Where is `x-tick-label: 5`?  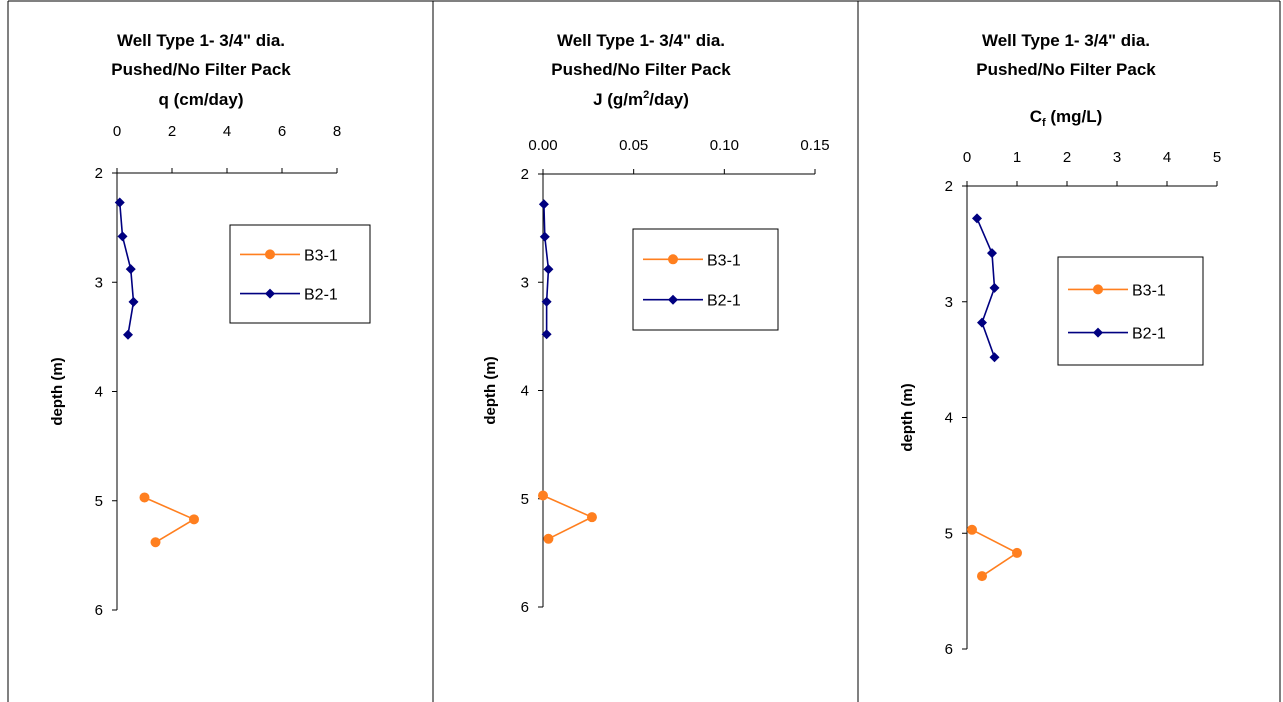 x-tick-label: 5 is located at coordinates (1217, 157).